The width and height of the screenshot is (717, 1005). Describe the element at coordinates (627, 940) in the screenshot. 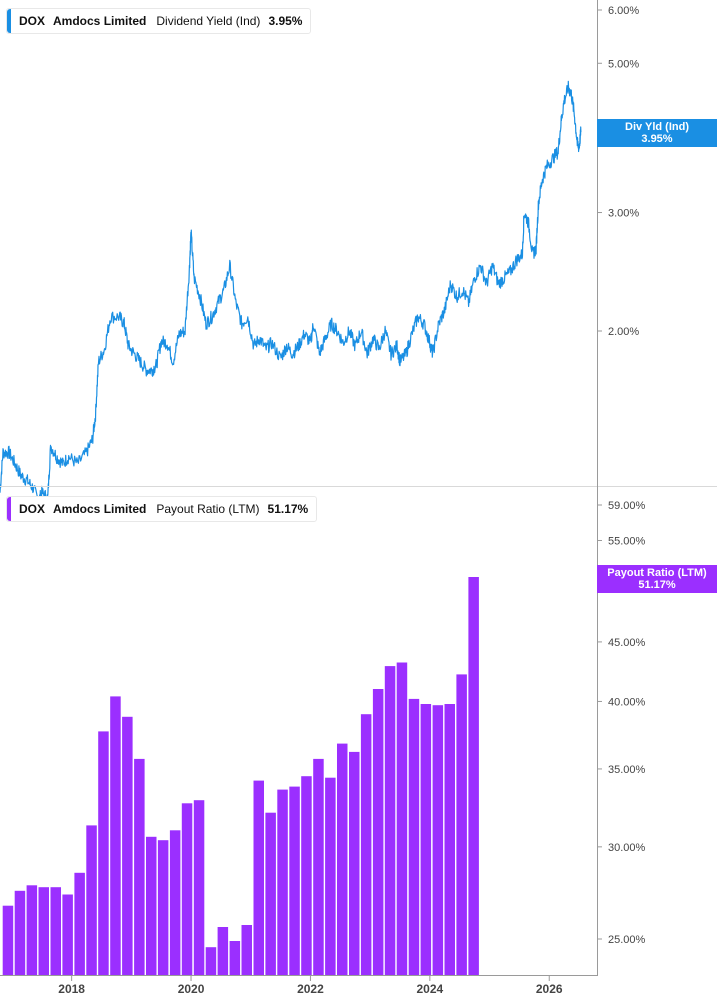

I see `y-tick-label: 25.00%` at that location.